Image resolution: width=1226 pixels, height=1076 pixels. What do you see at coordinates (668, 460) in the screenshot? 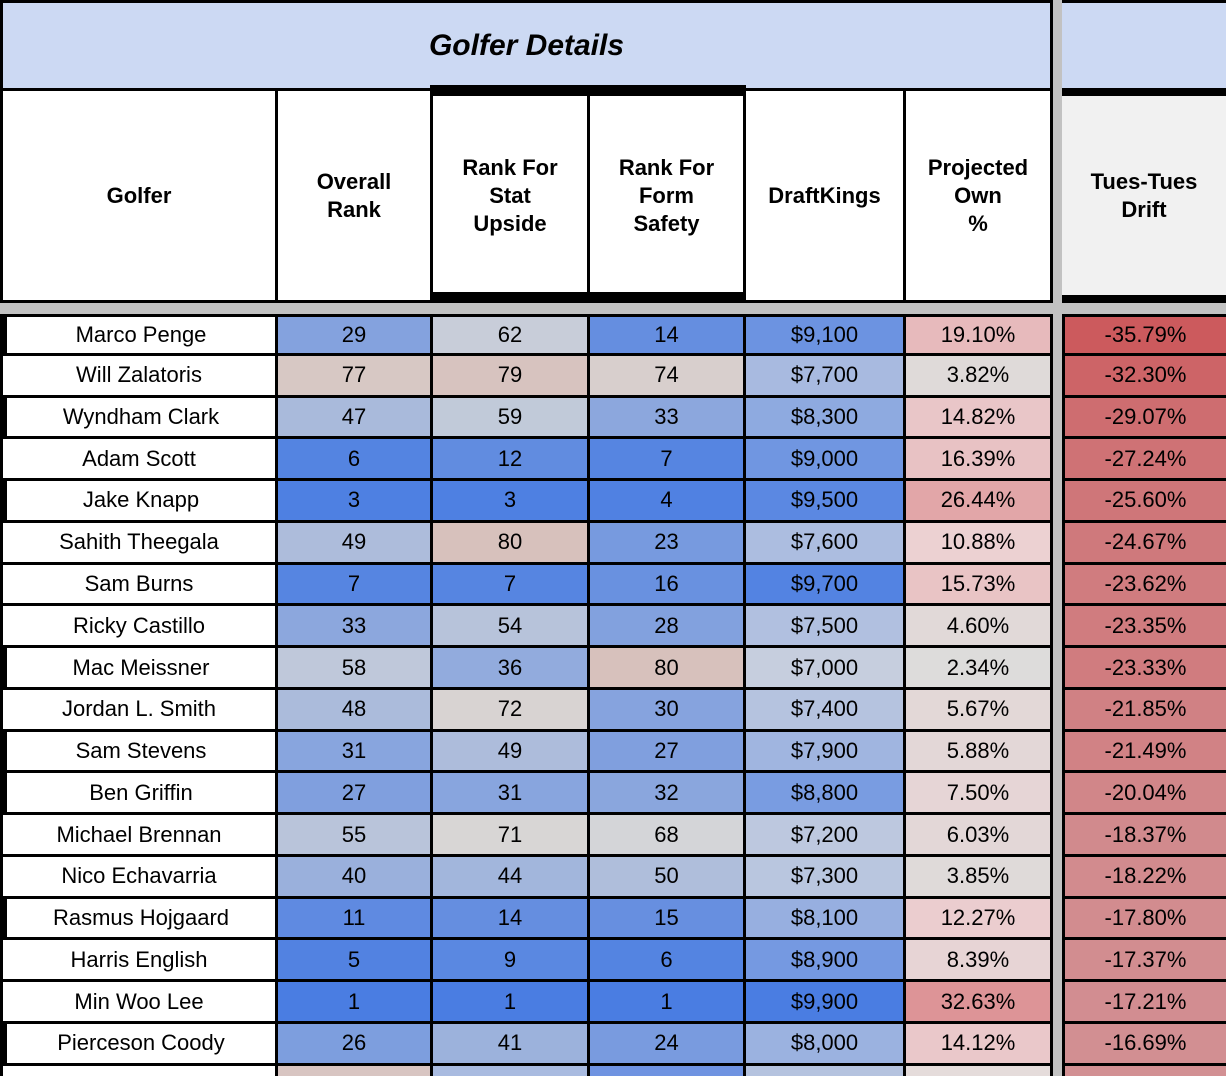
I see `cell-form-safety-rank: 7` at bounding box center [668, 460].